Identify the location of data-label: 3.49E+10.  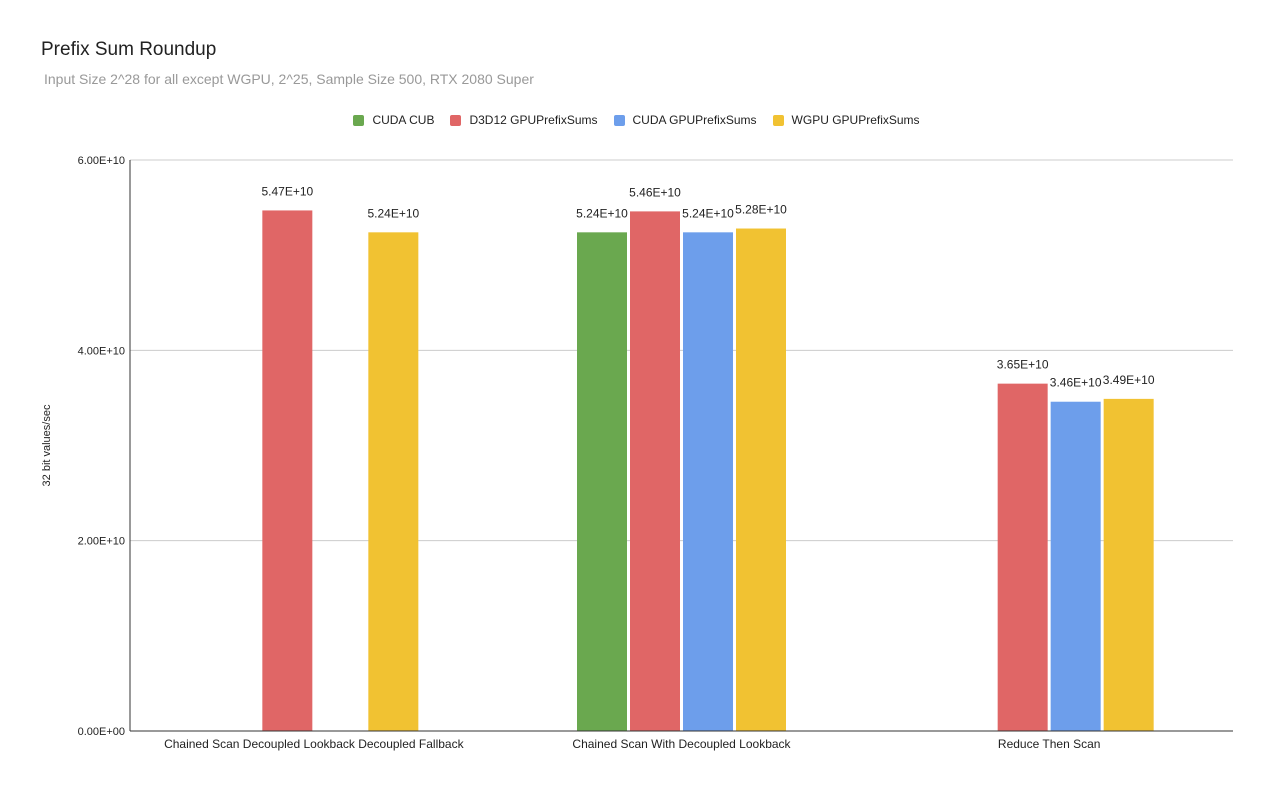
(1129, 380).